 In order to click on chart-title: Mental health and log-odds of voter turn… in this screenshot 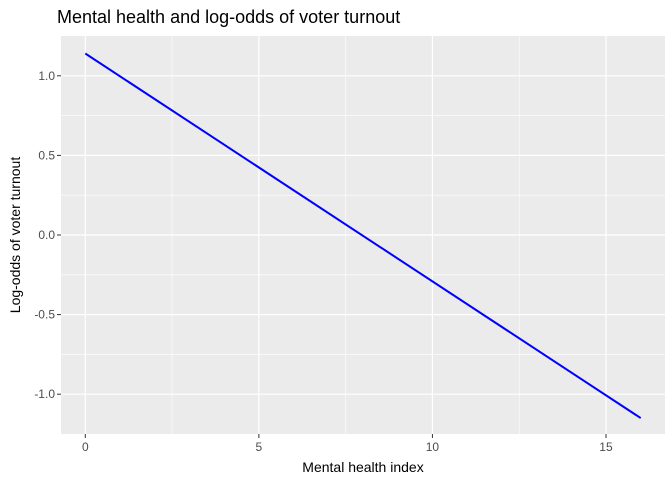, I will do `click(228, 17)`.